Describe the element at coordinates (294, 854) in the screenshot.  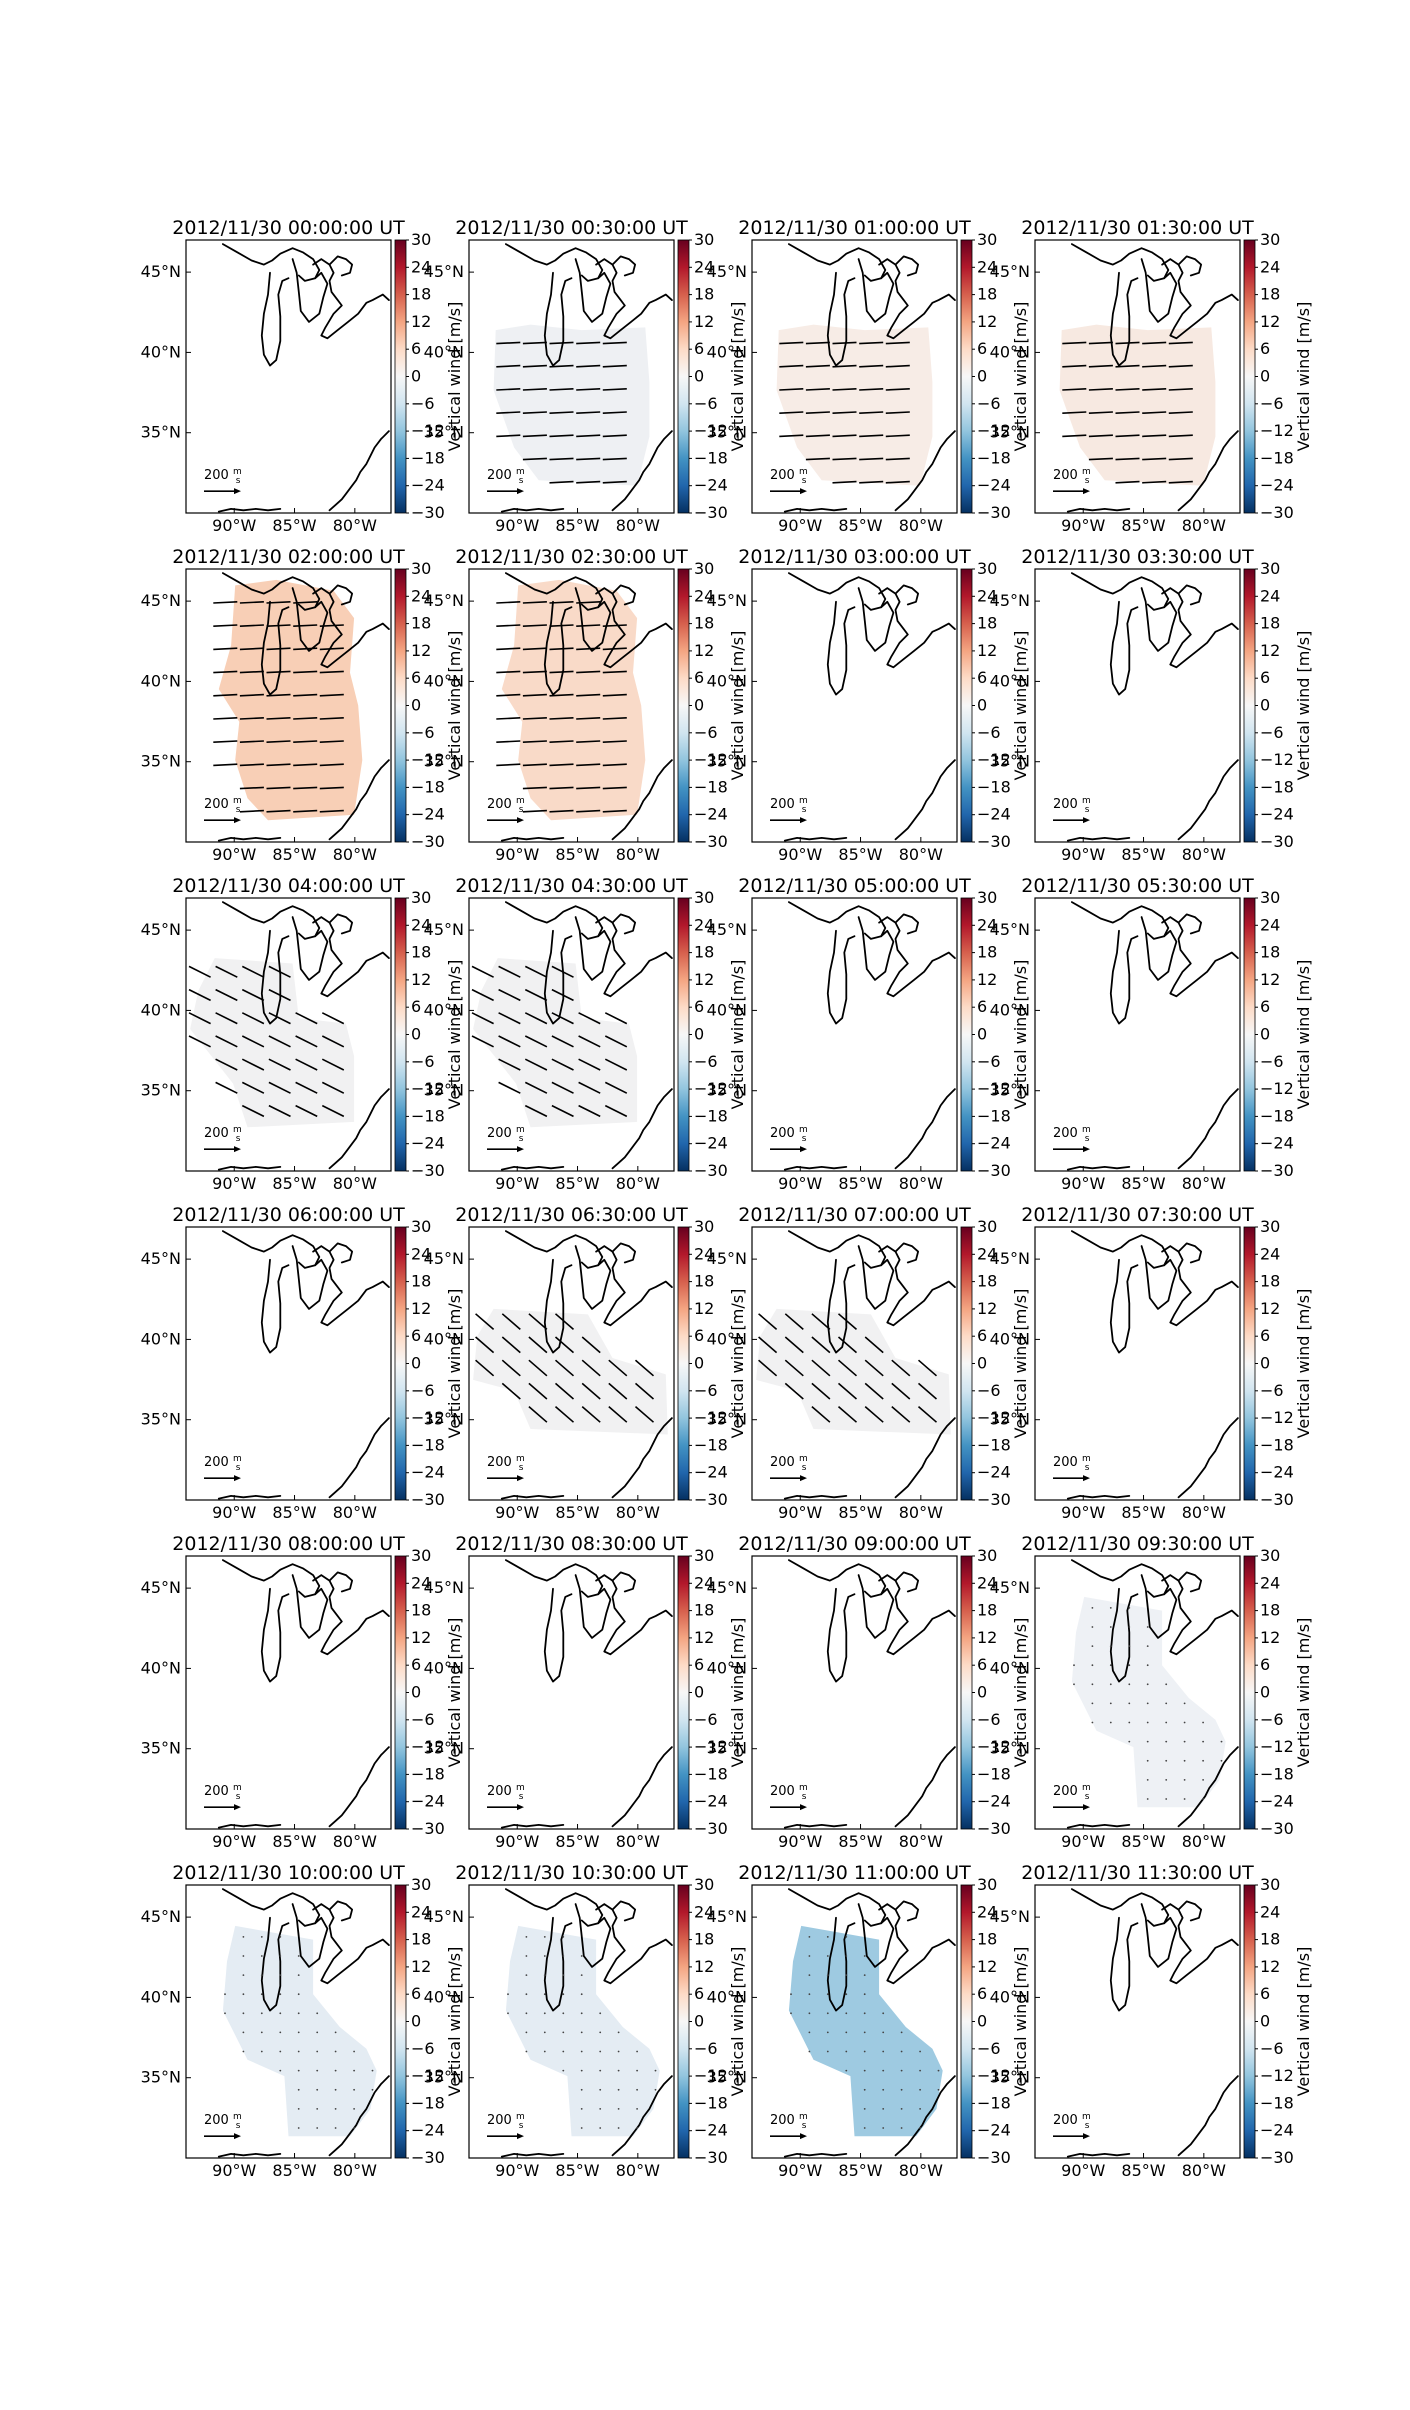
I see `lon-tick-label: 85°W` at that location.